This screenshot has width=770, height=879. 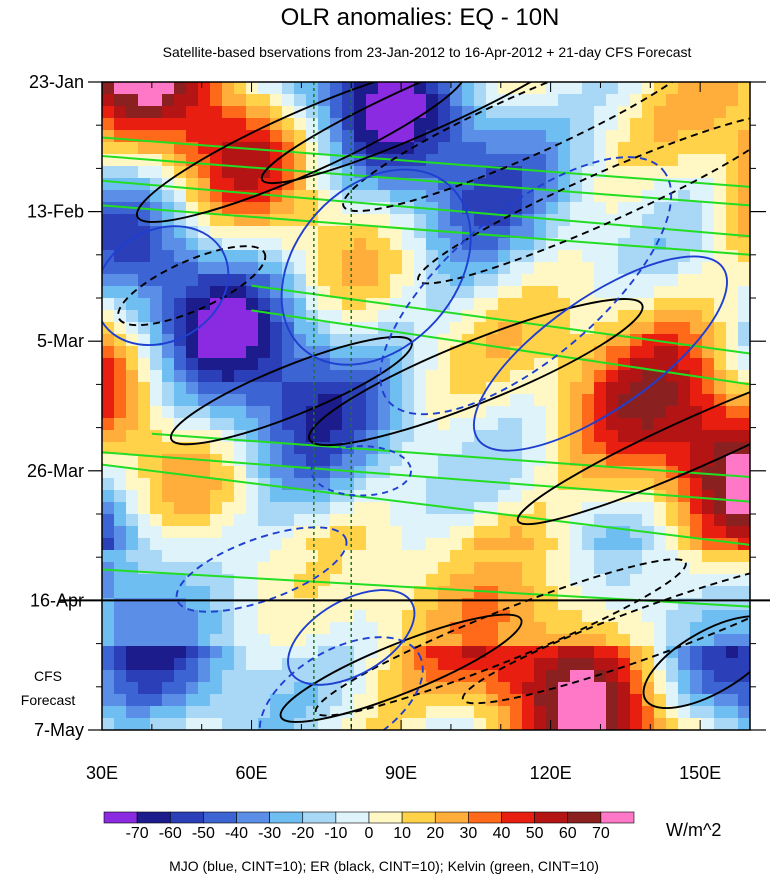 I want to click on colorbar-label: -40, so click(x=236, y=833).